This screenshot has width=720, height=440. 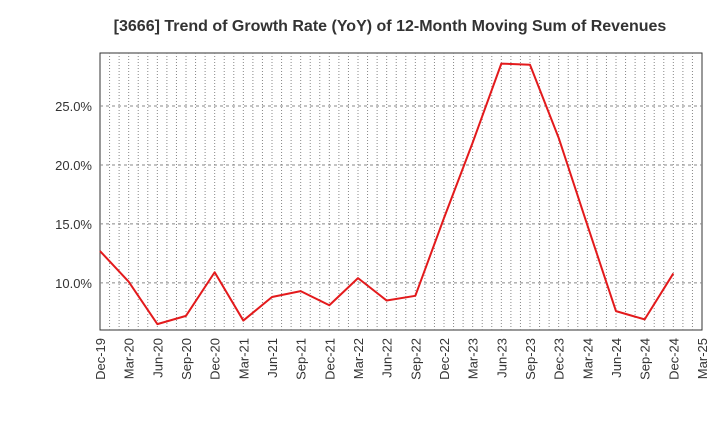 I want to click on x-tick-label: Dec-24, so click(x=673, y=359).